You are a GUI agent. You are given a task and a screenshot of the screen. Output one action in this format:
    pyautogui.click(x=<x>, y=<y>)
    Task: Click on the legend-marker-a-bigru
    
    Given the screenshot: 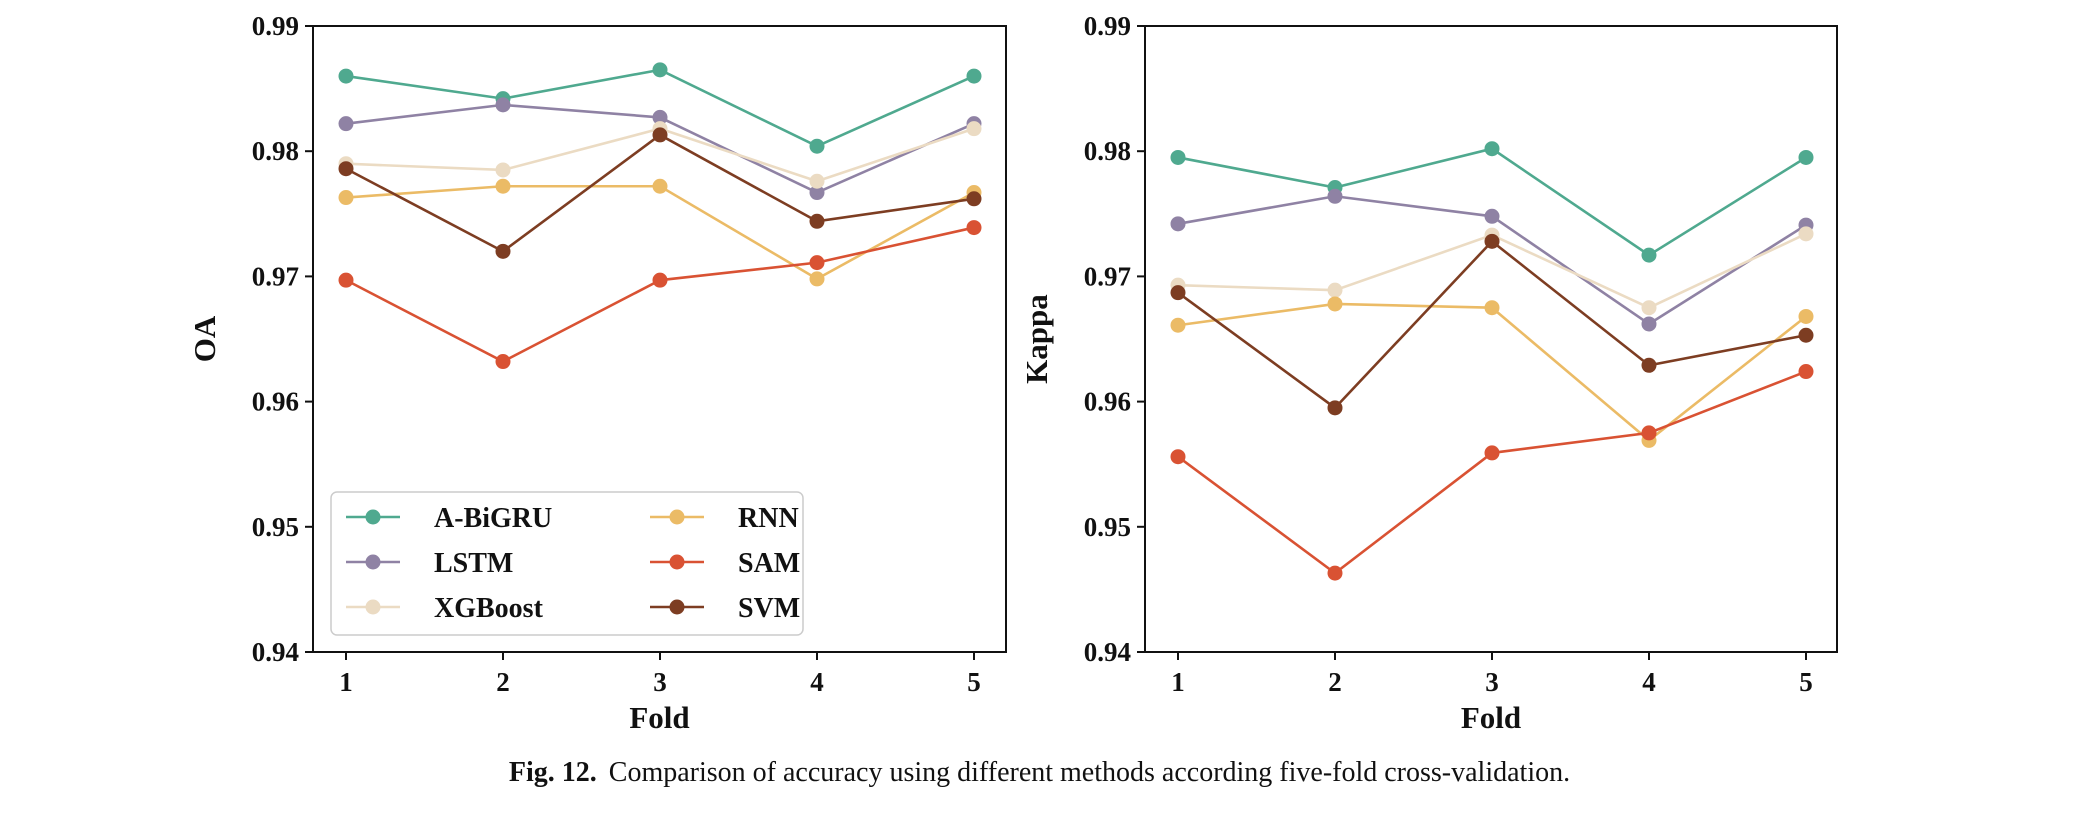 What is the action you would take?
    pyautogui.click(x=373, y=517)
    